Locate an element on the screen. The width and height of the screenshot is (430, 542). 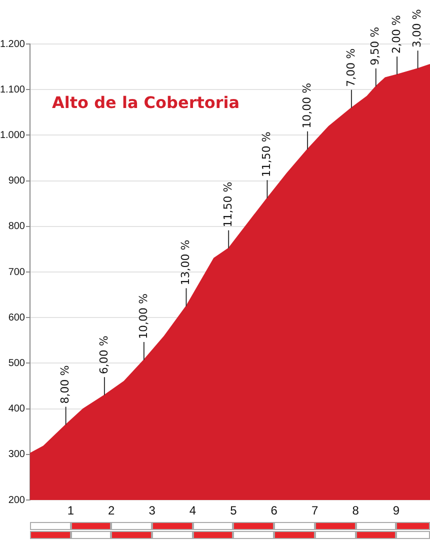
text: Alto de la Cobertoria is located at coordinates (146, 102).